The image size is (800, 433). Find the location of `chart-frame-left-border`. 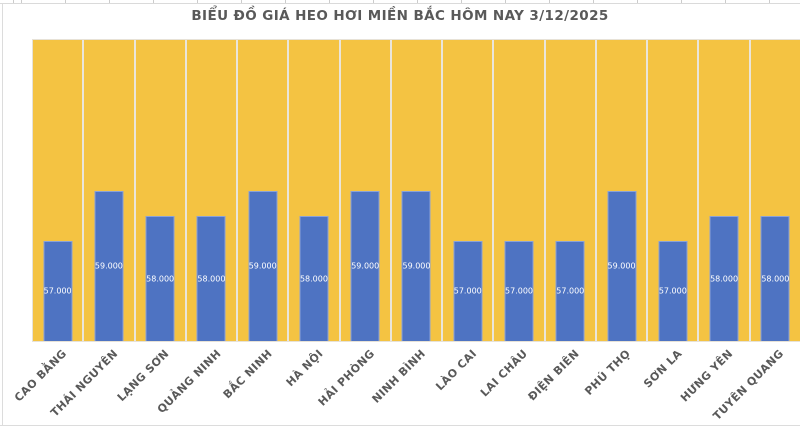

chart-frame-left-border is located at coordinates (2, 214).